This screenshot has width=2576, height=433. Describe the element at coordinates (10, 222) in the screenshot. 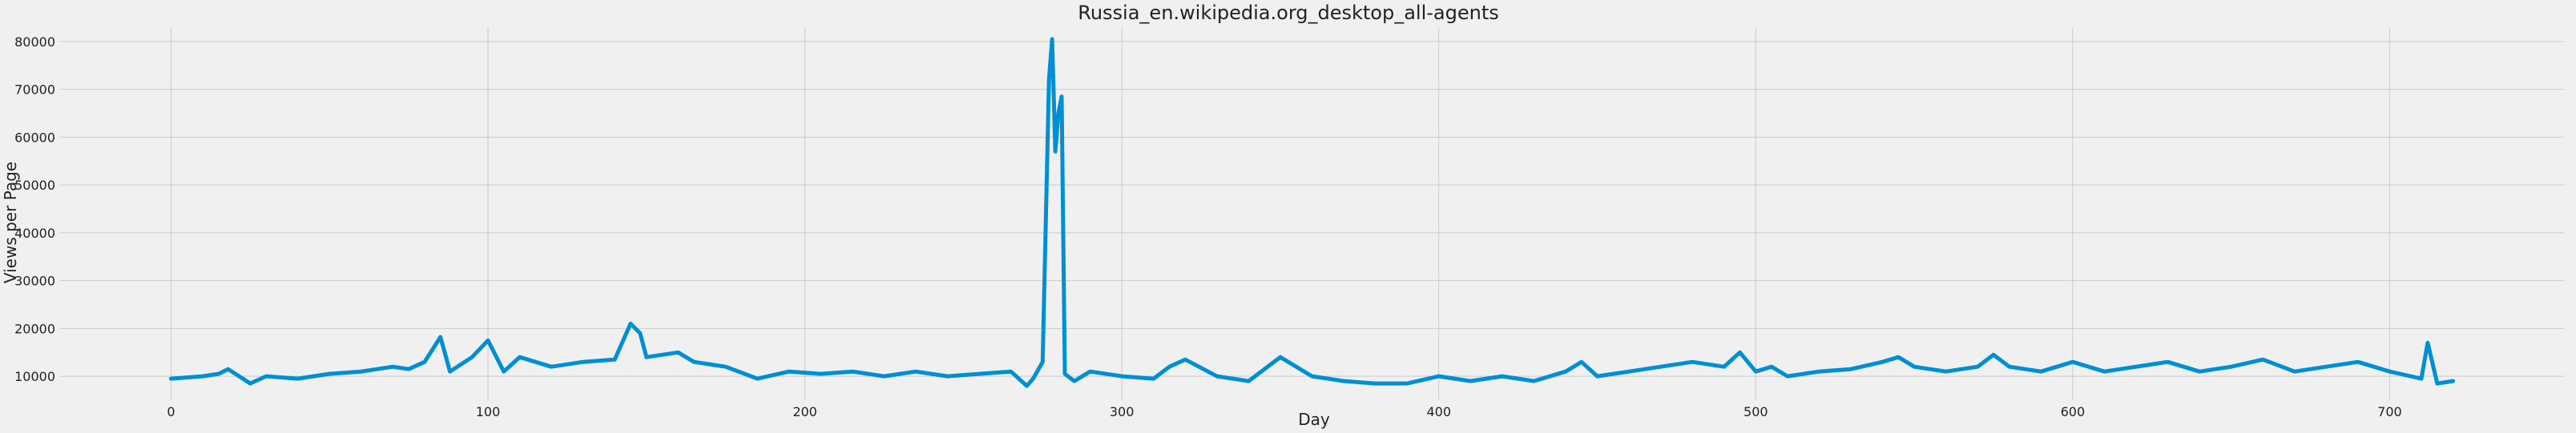

I see `y-axis-label: Views per Page` at that location.